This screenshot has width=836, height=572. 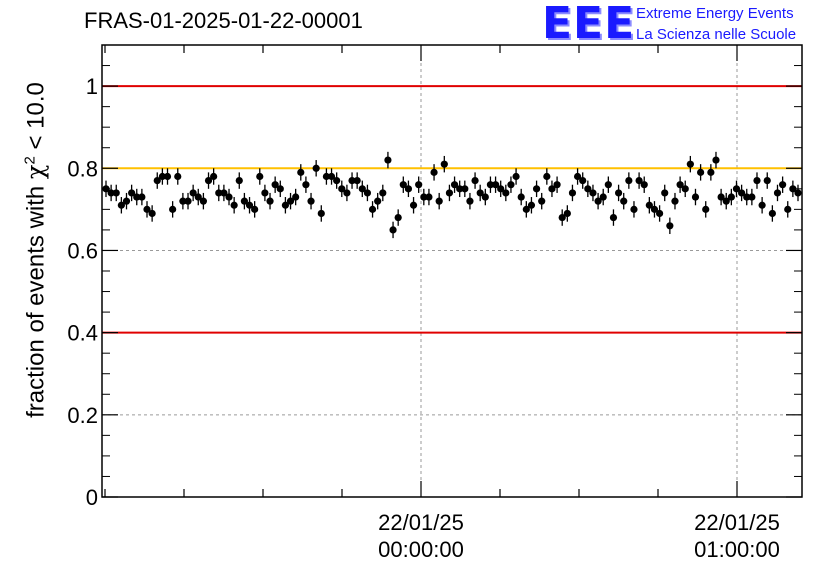 What do you see at coordinates (589, 24) in the screenshot?
I see `eee-logo-mark: EEE` at bounding box center [589, 24].